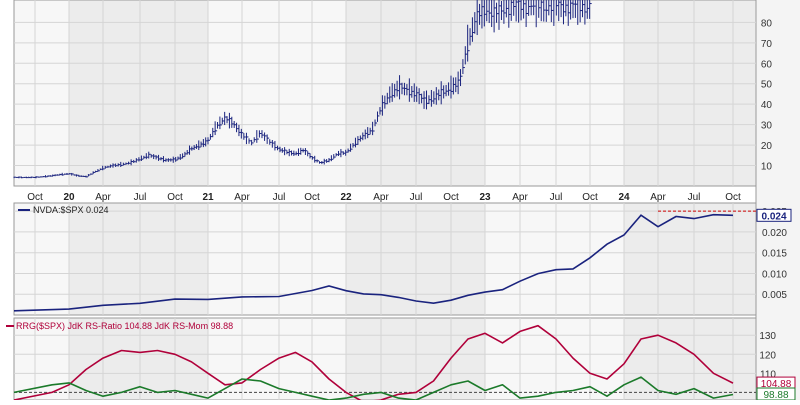 Image resolution: width=800 pixels, height=405 pixels. I want to click on ratio-axis-tick: 0.010, so click(774, 274).